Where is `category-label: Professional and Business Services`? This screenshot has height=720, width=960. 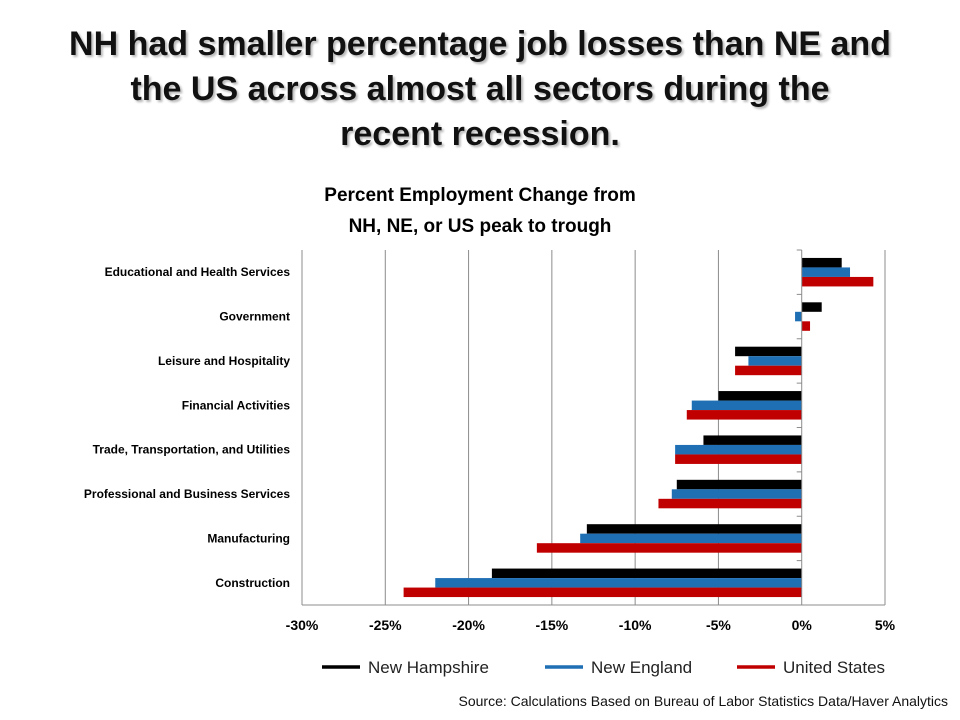
category-label: Professional and Business Services is located at coordinates (187, 494).